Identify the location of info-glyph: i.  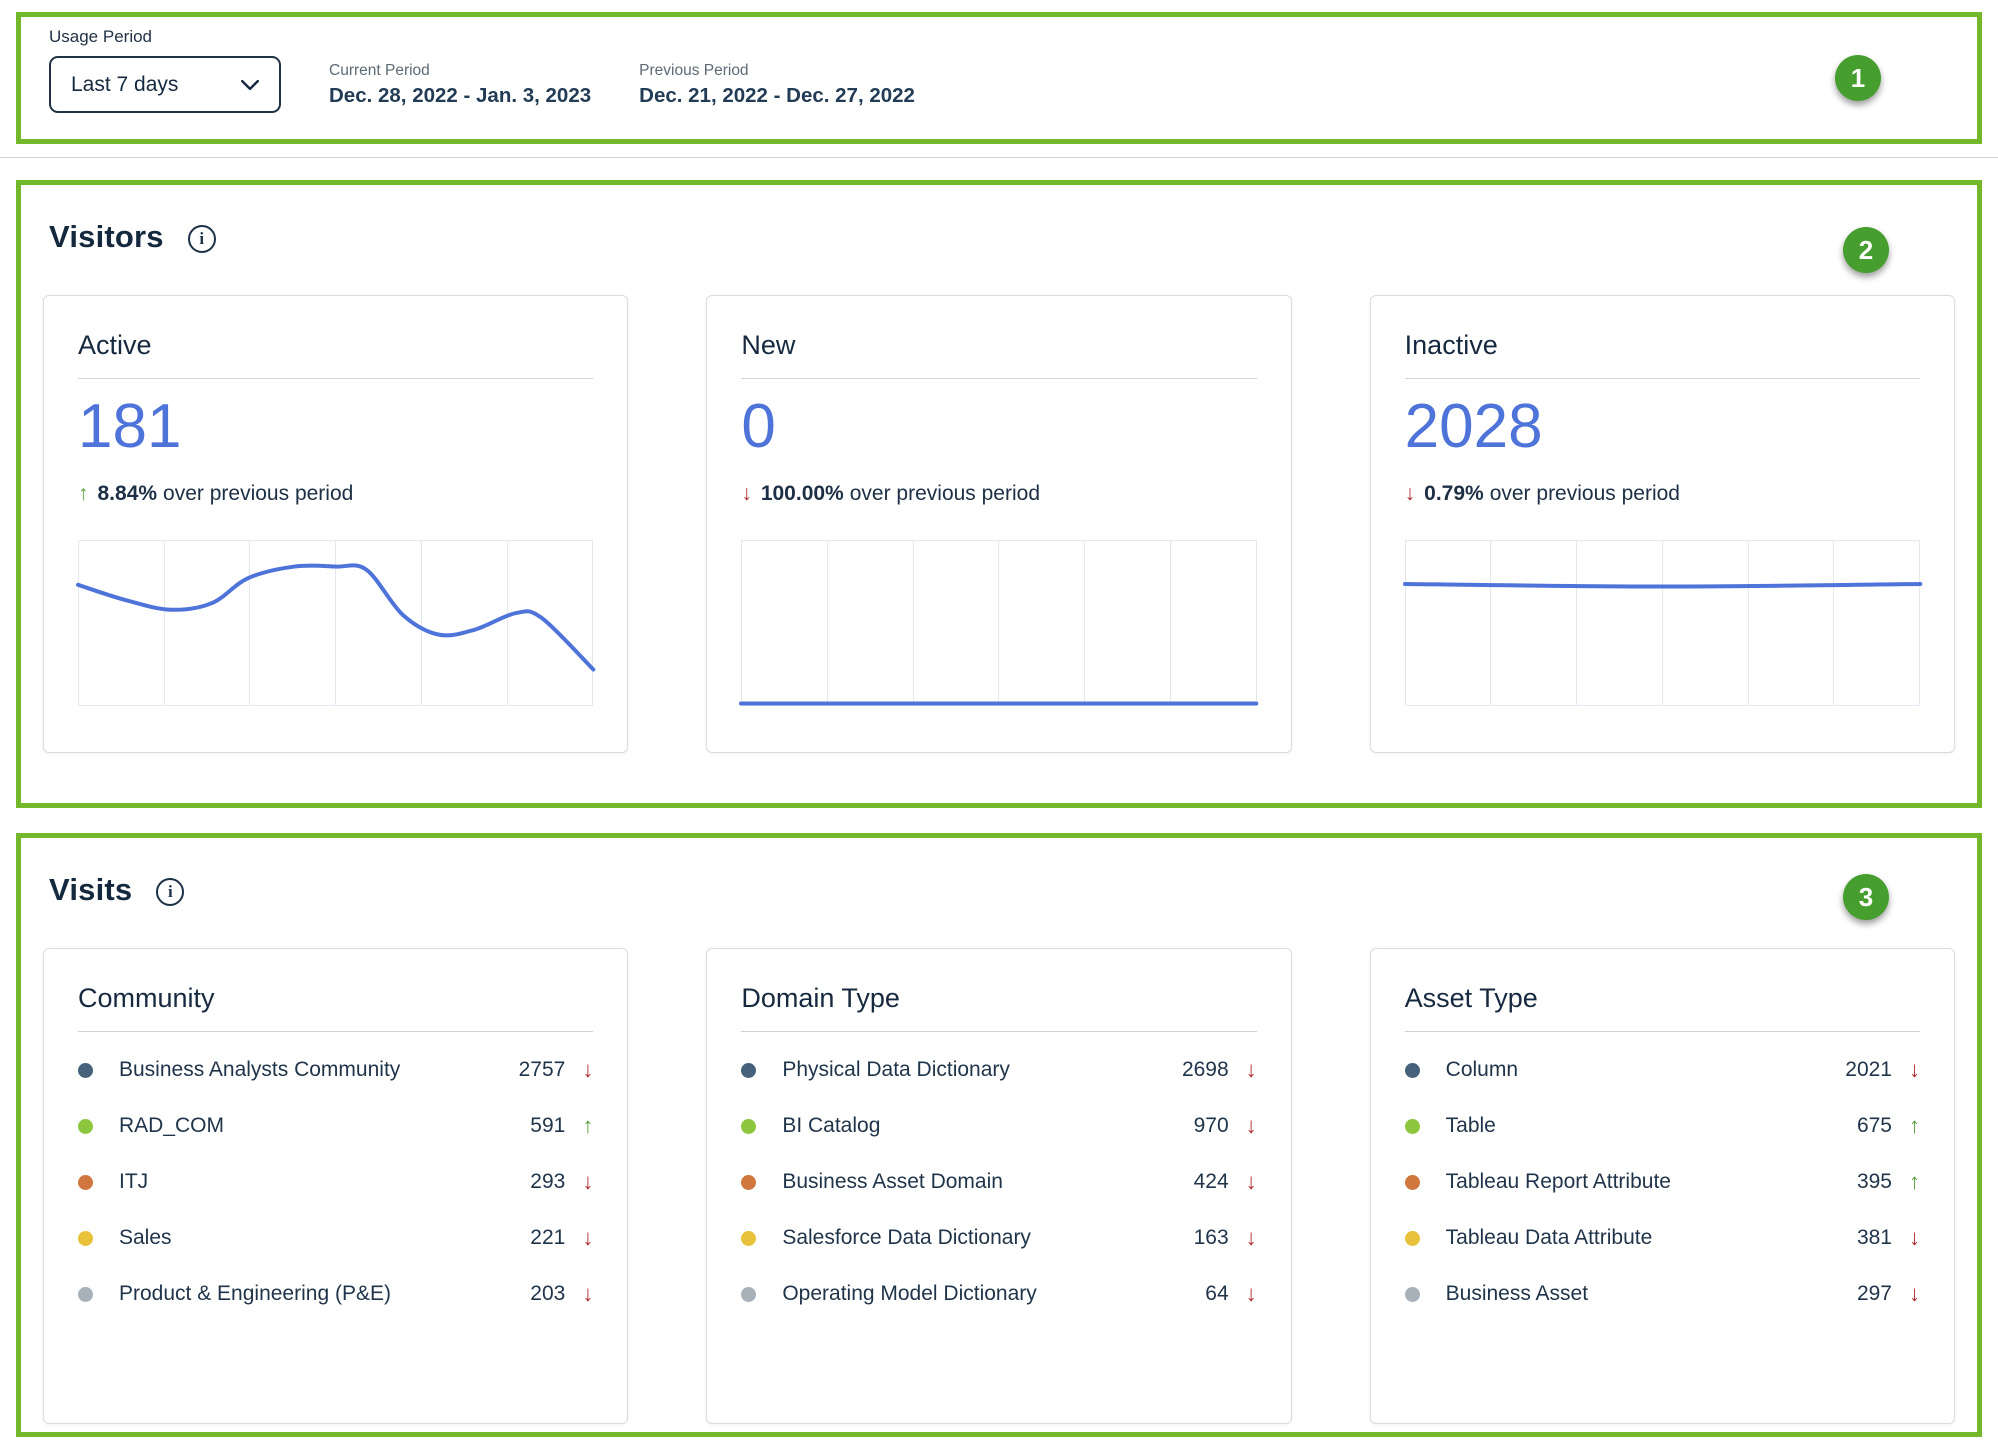
(202, 238).